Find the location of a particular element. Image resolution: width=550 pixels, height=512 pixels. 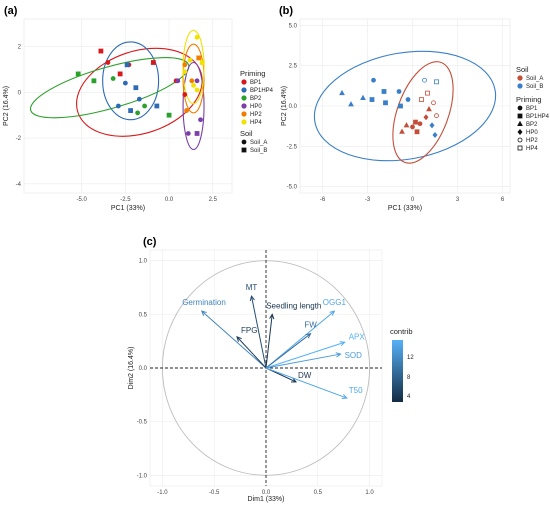

variable-label: T50 is located at coordinates (356, 390).